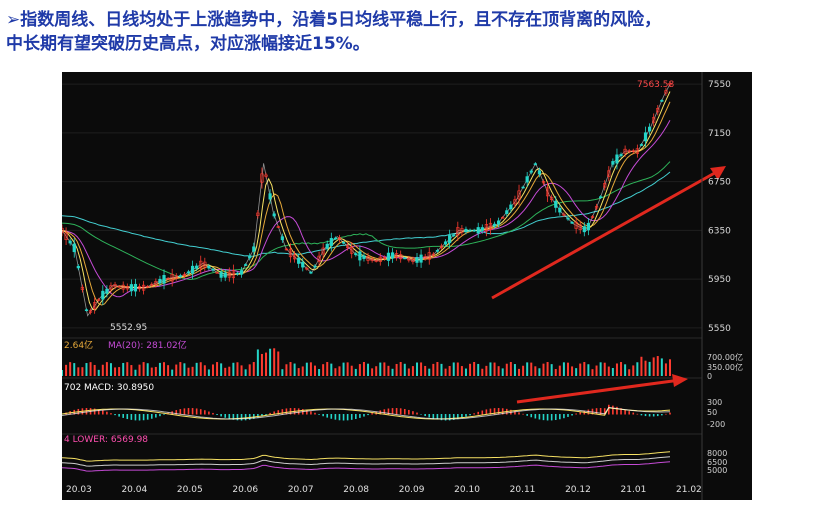 Image resolution: width=840 pixels, height=514 pixels. What do you see at coordinates (190, 490) in the screenshot?
I see `x-tick: 20.05` at bounding box center [190, 490].